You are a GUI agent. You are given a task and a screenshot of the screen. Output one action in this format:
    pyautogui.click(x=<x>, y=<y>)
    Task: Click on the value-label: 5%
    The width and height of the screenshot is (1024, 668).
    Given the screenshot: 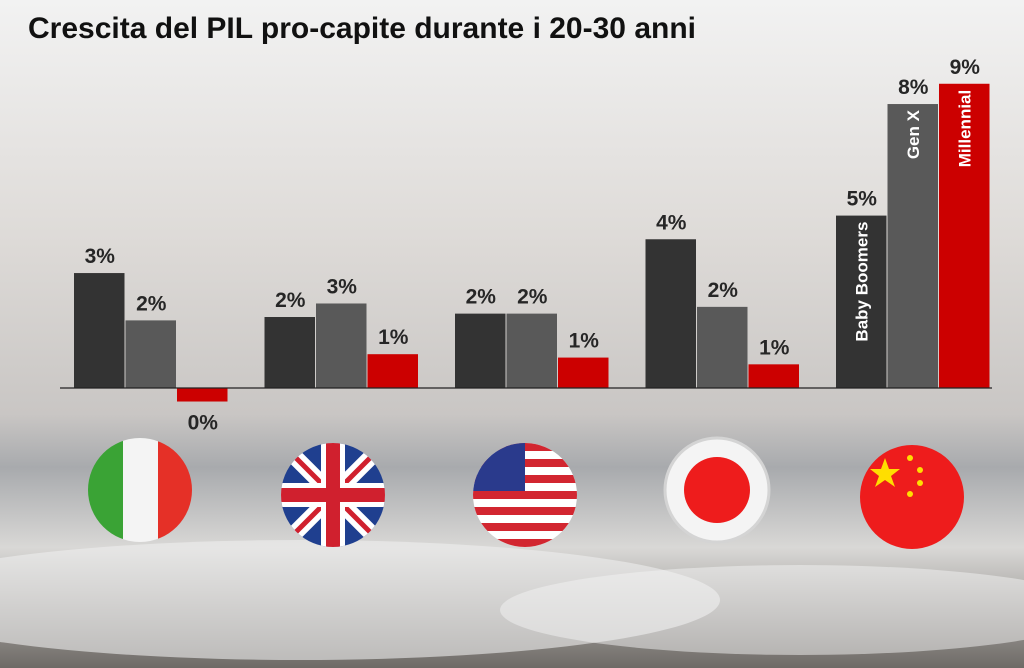 What is the action you would take?
    pyautogui.click(x=862, y=199)
    